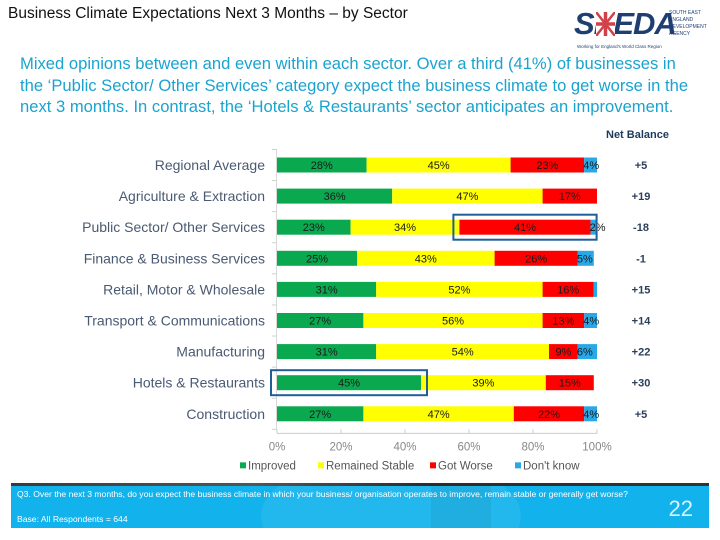 Image resolution: width=720 pixels, height=540 pixels. I want to click on union-flag-icon, so click(605, 24).